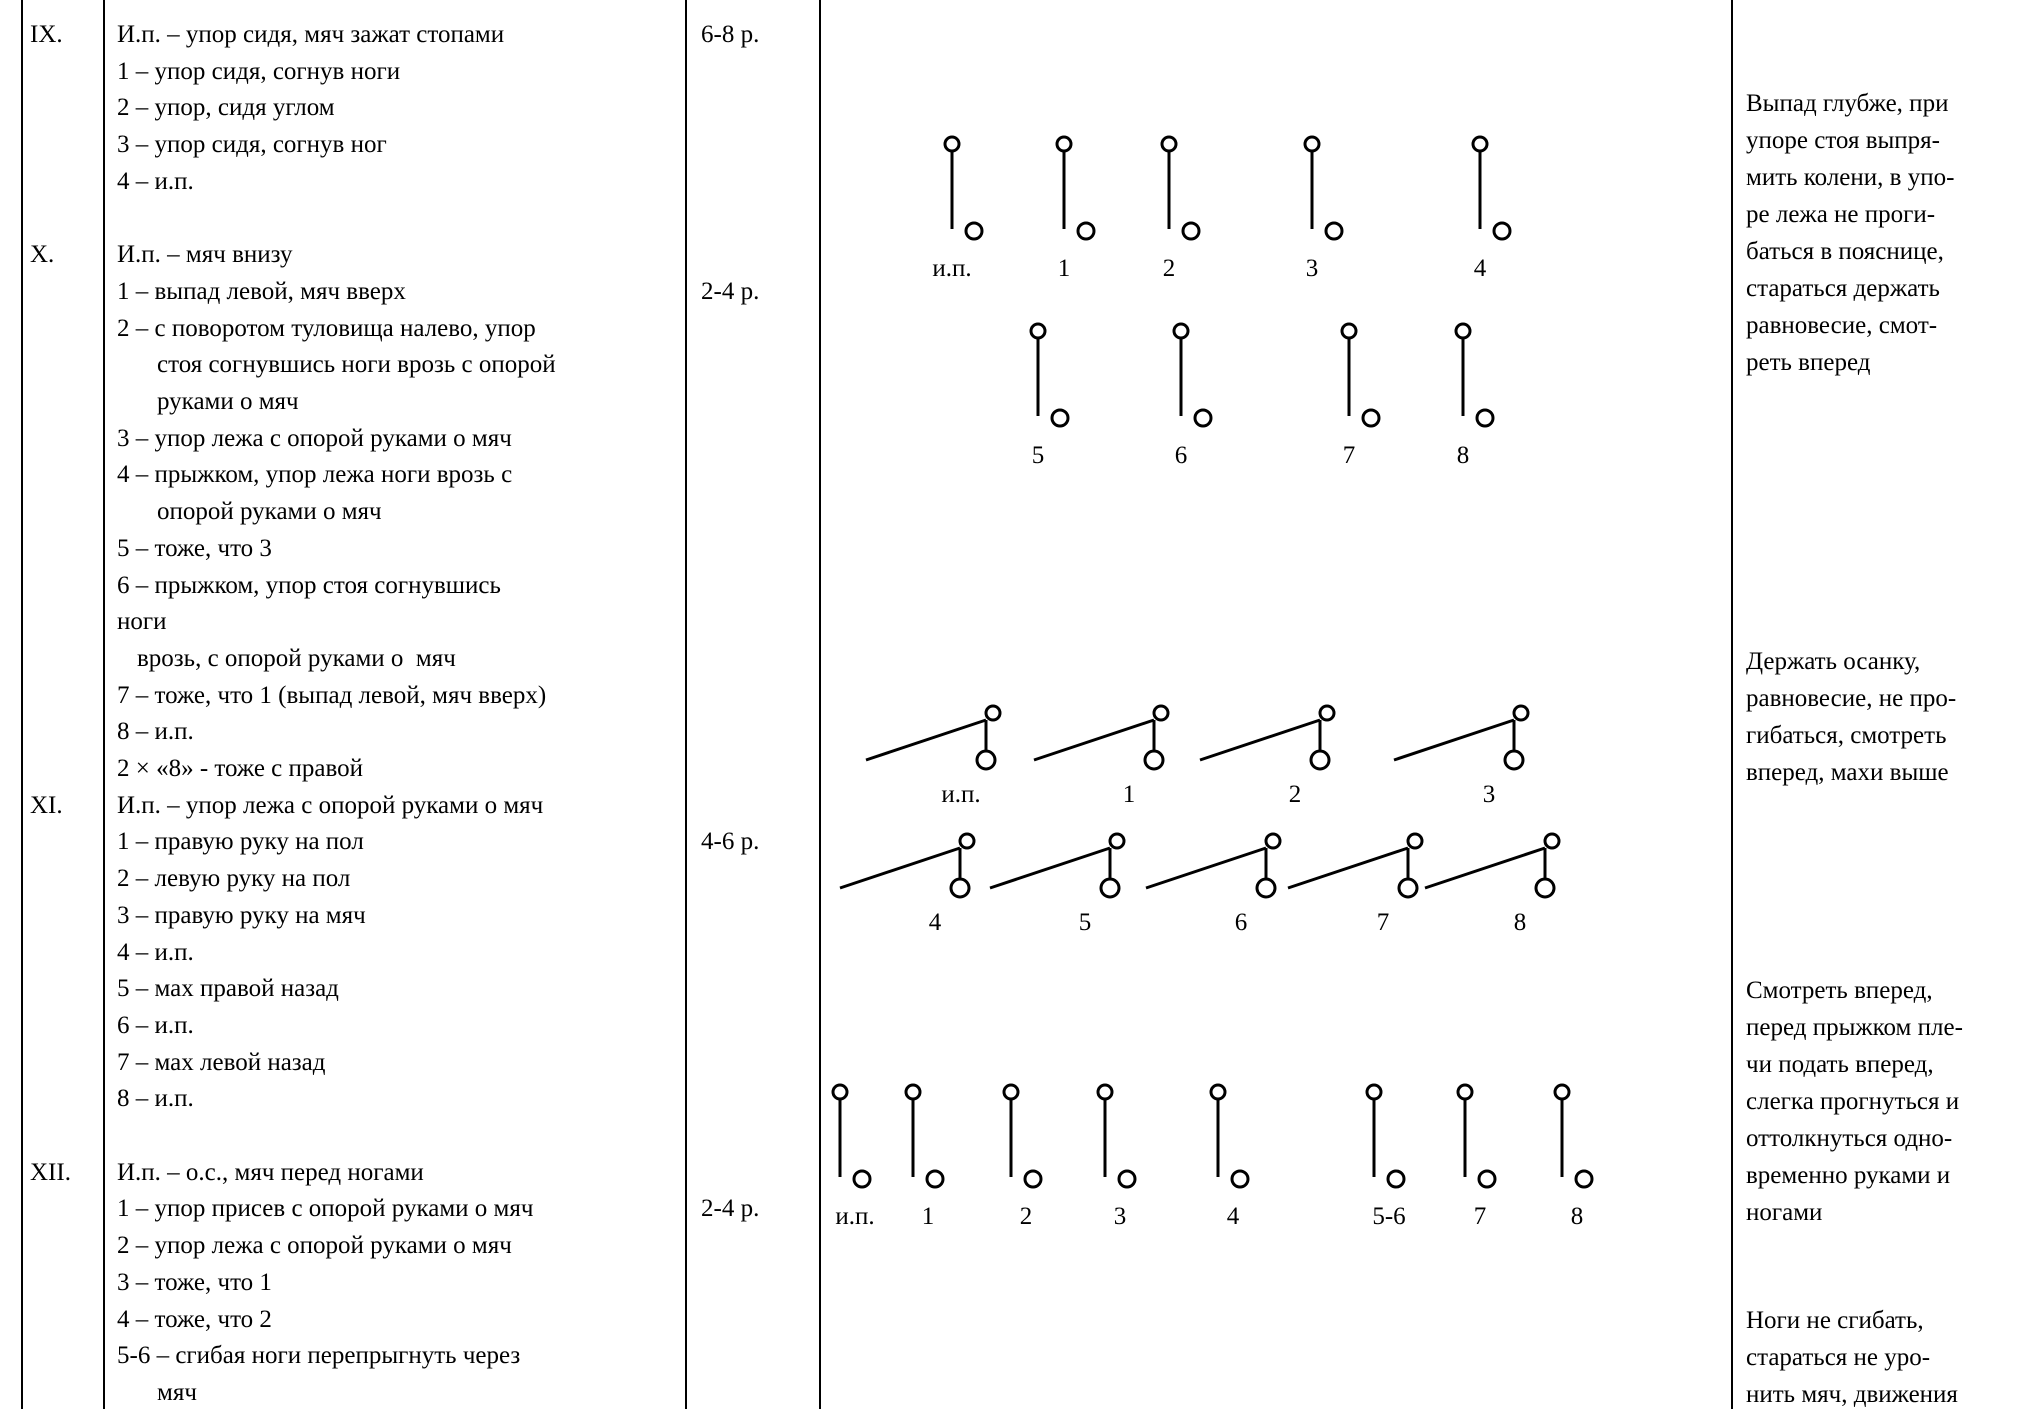 The image size is (2031, 1409). What do you see at coordinates (194, 548) in the screenshot?
I see `exercise-line: 5 – тоже, что 3` at bounding box center [194, 548].